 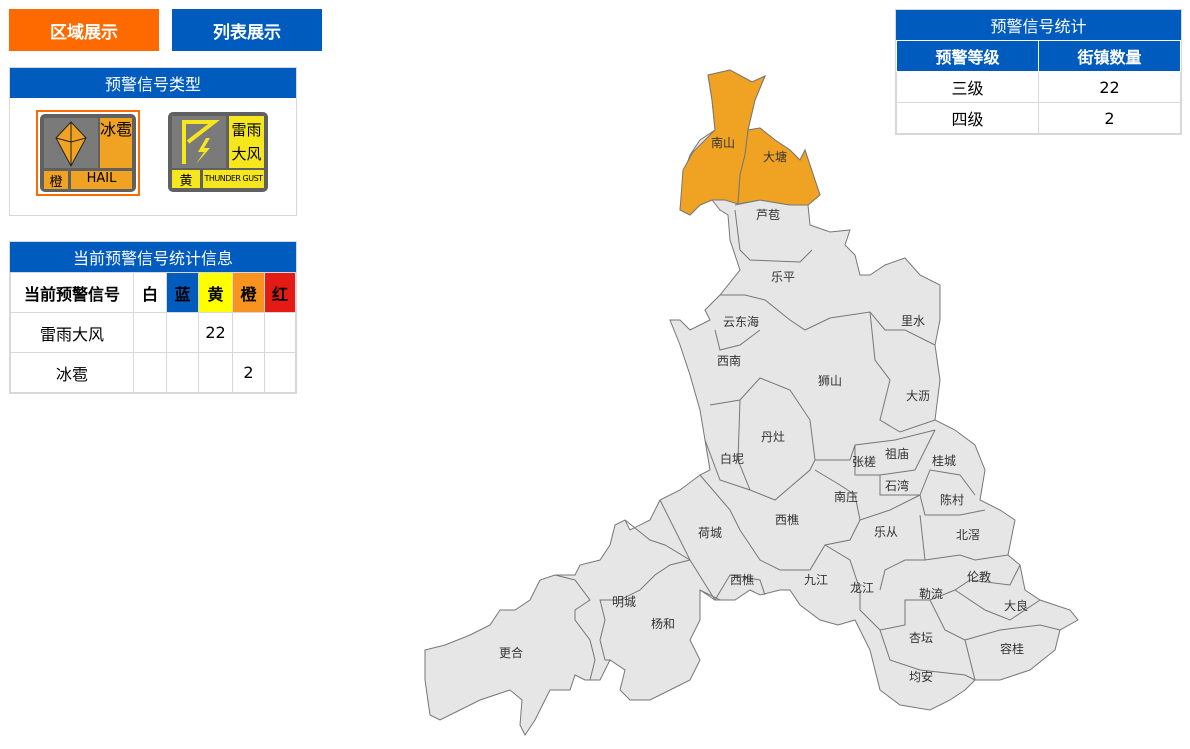 I want to click on region-label: 南山, so click(x=723, y=142).